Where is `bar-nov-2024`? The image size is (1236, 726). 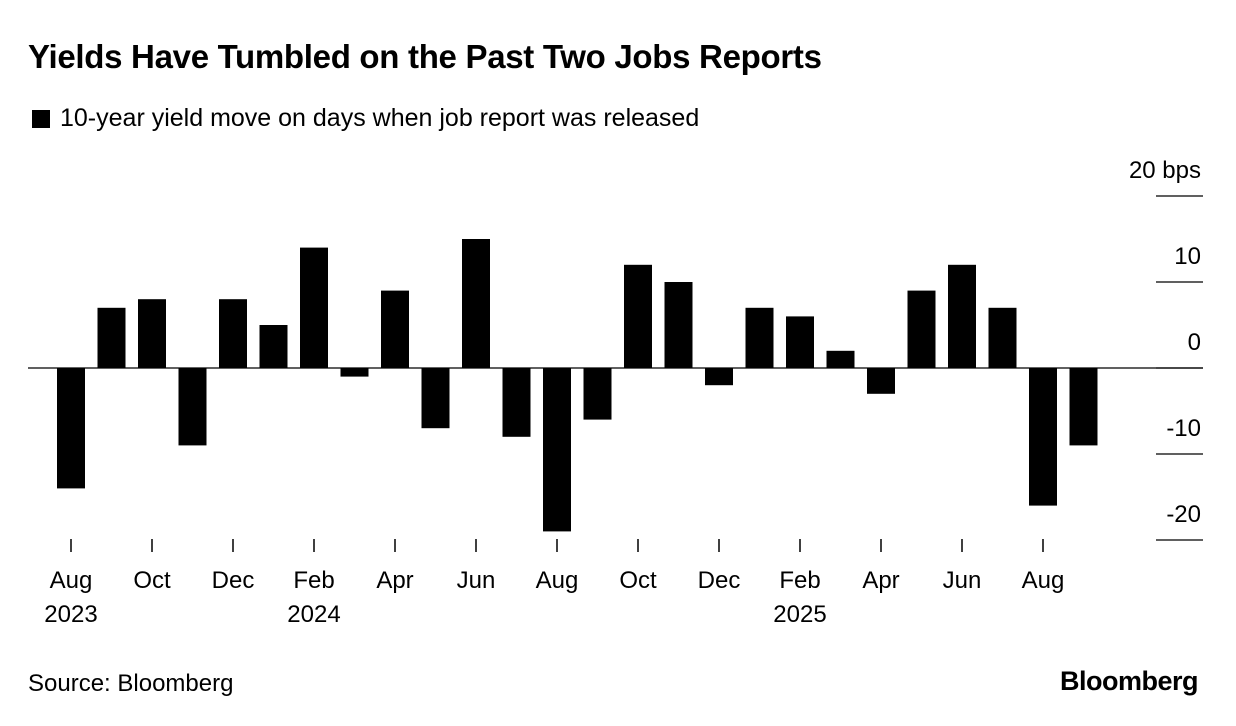
bar-nov-2024 is located at coordinates (678, 325).